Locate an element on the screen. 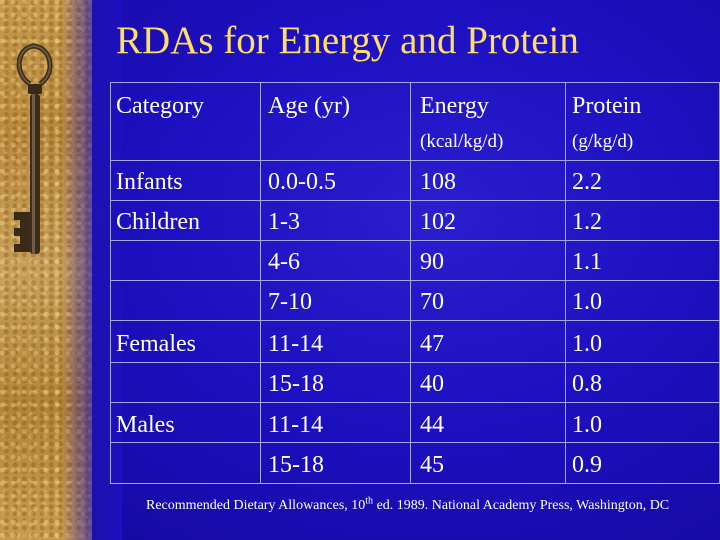  row-protein: 1.1 is located at coordinates (587, 262).